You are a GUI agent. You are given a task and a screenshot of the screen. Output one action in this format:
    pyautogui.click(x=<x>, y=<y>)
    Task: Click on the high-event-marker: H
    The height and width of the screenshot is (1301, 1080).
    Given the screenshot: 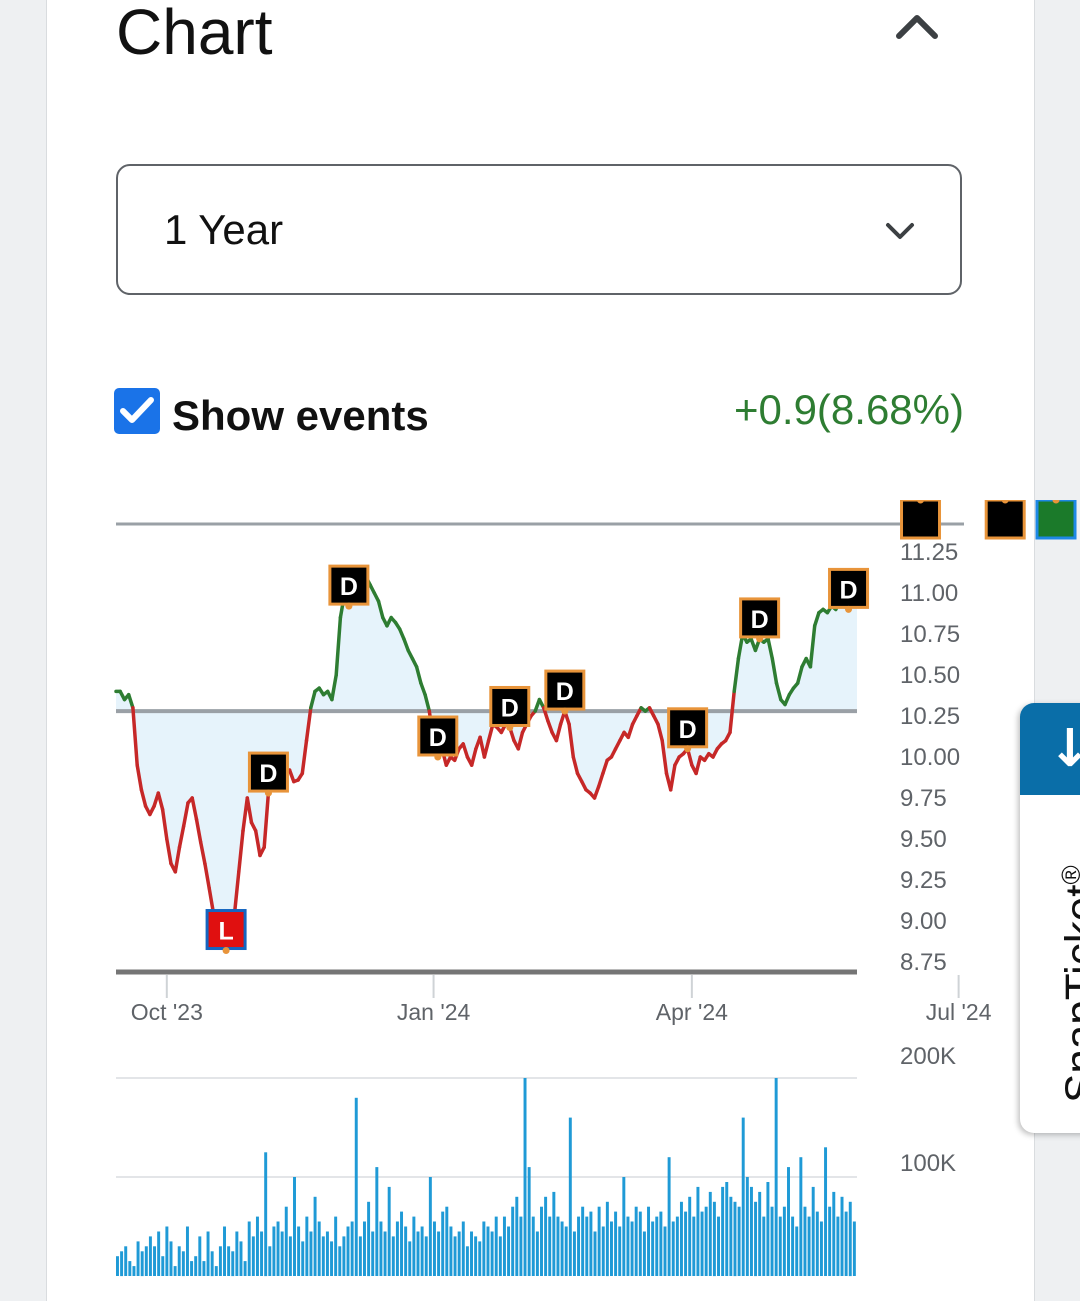 What is the action you would take?
    pyautogui.click(x=1056, y=520)
    